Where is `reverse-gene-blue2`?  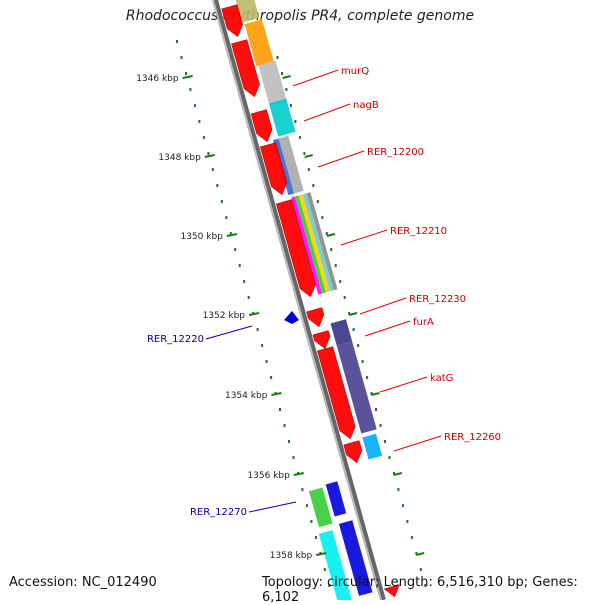
reverse-gene-blue2 is located at coordinates (355, 558).